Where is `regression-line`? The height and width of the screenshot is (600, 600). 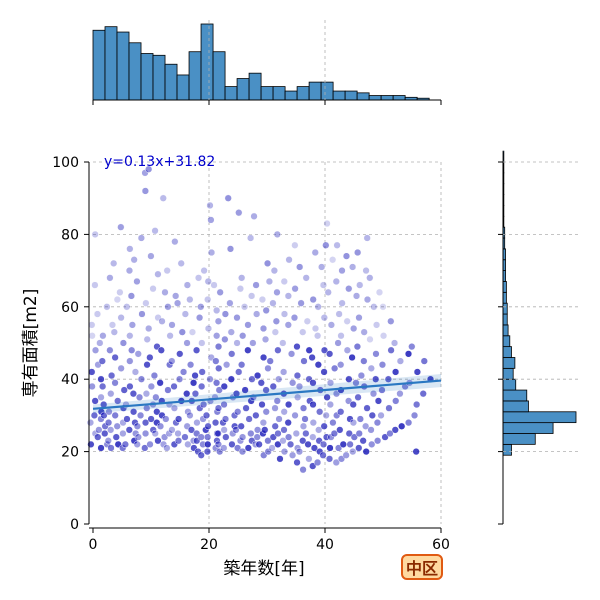
regression-line is located at coordinates (267, 394).